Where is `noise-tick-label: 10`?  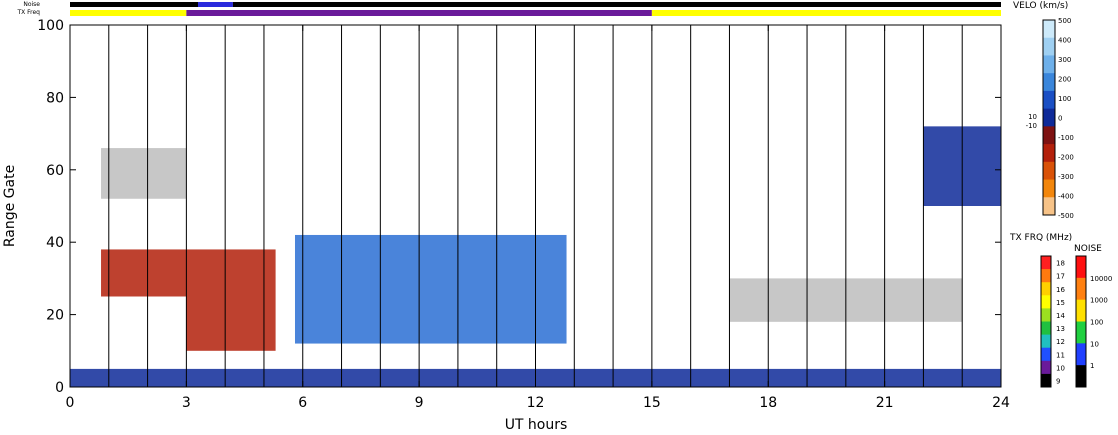 noise-tick-label: 10 is located at coordinates (1094, 344).